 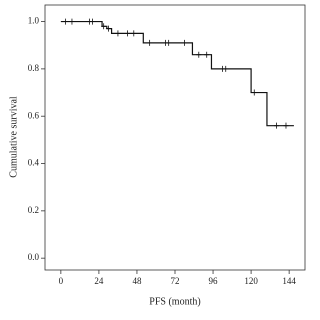 I want to click on x-tick-label: 72, so click(x=175, y=281).